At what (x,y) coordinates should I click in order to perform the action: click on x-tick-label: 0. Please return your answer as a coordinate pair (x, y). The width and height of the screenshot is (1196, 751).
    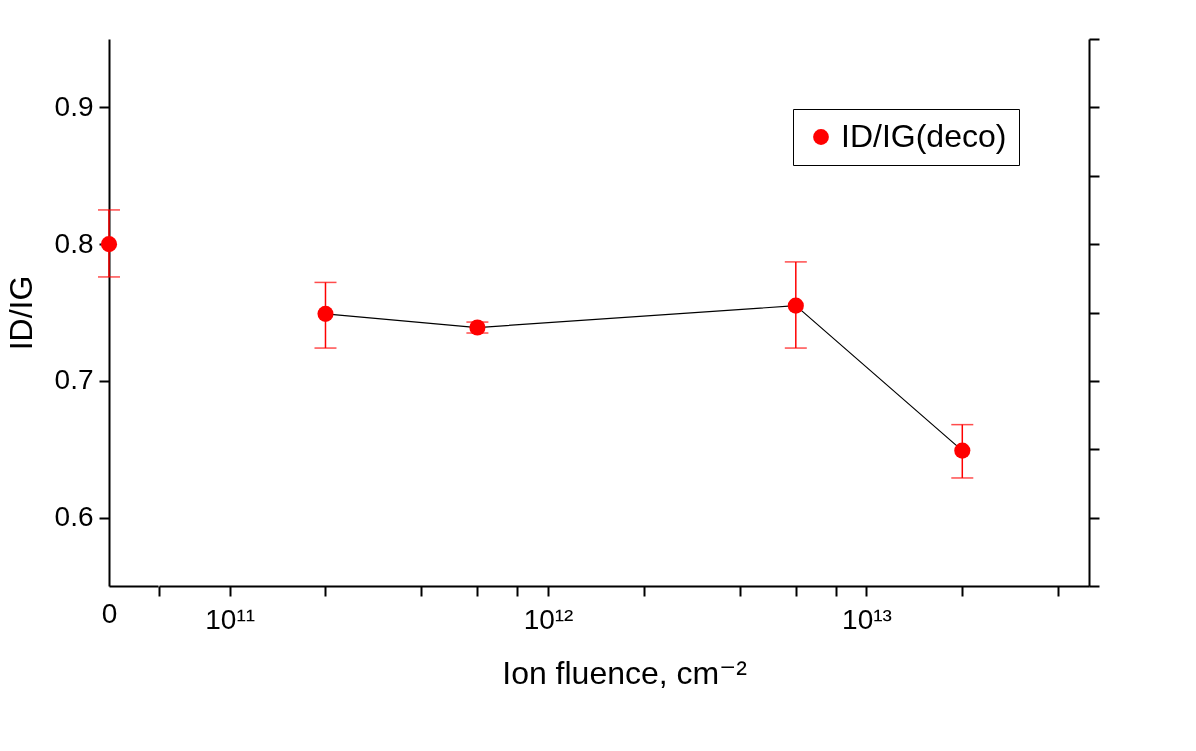
    Looking at the image, I should click on (109, 613).